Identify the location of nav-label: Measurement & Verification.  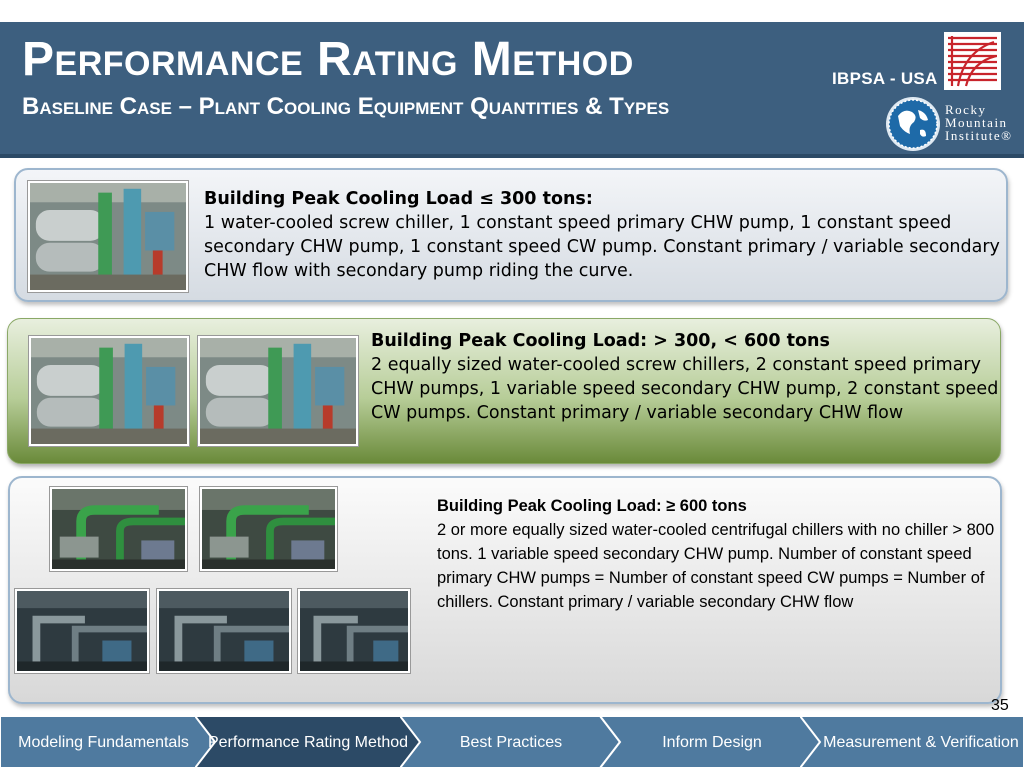
(921, 742).